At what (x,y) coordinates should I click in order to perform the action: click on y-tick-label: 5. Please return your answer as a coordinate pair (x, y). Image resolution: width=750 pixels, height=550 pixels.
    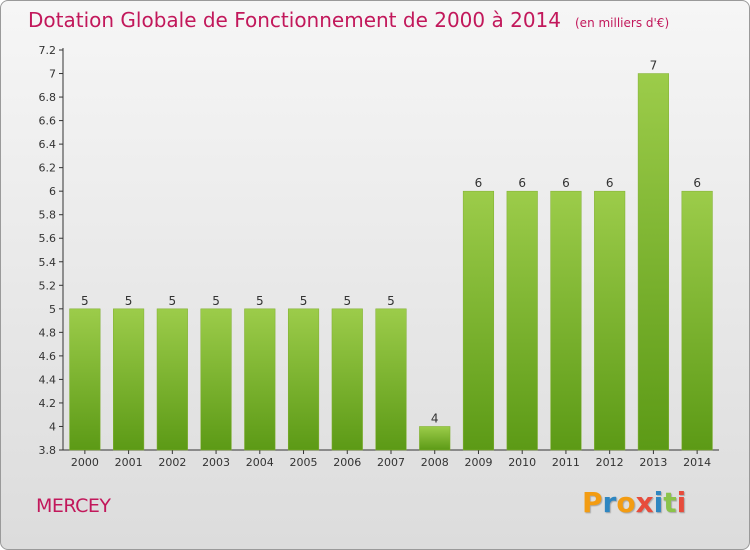
    Looking at the image, I should click on (52, 309).